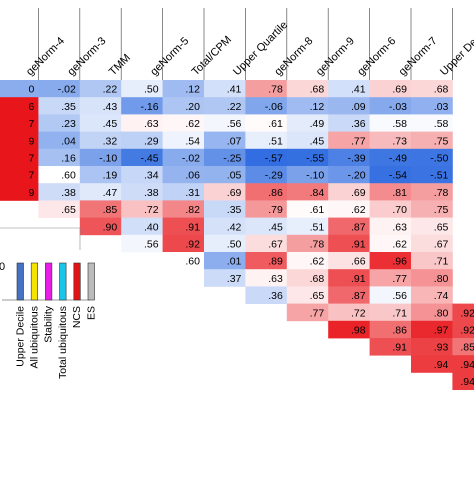 Image resolution: width=474 pixels, height=479 pixels. I want to click on bar-category-label: Total ubiquitous, so click(63, 342).